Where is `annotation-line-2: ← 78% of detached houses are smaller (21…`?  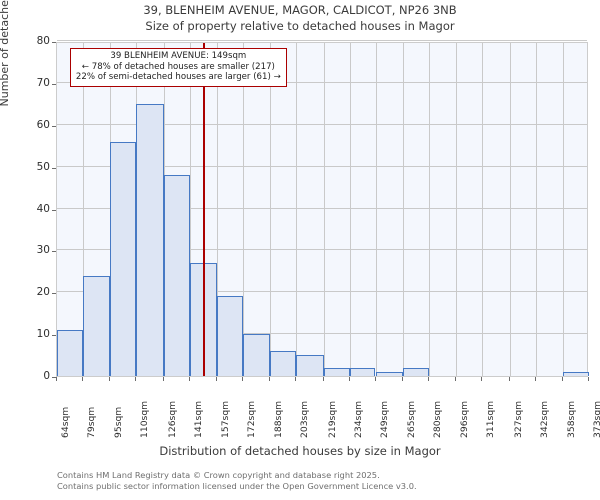 annotation-line-2: ← 78% of detached houses are smaller (21… is located at coordinates (178, 66).